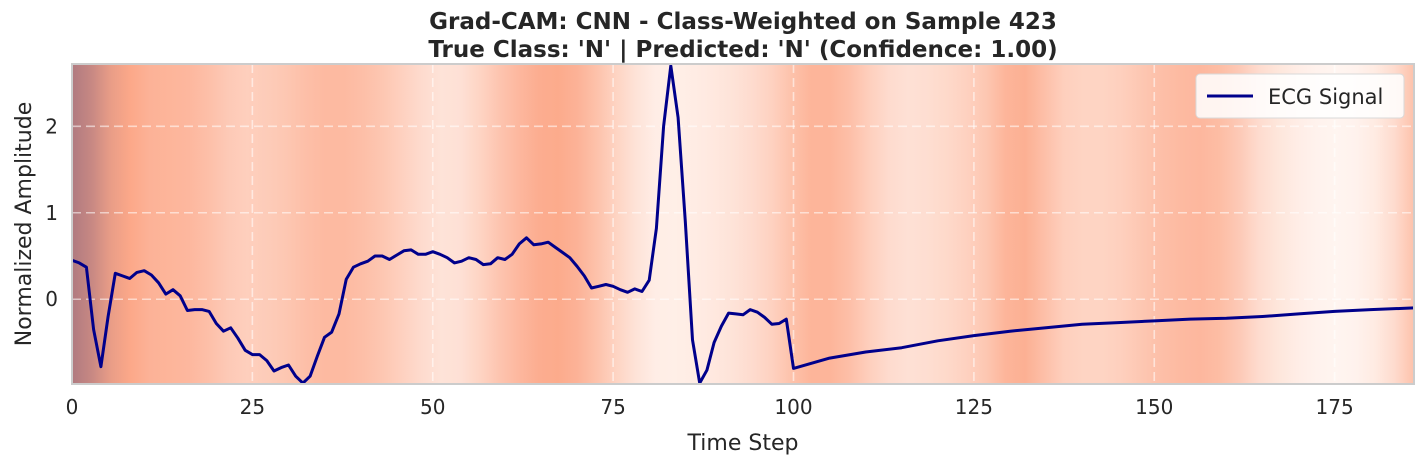 This screenshot has width=1425, height=466. What do you see at coordinates (72, 407) in the screenshot?
I see `x-tick-label: 0` at bounding box center [72, 407].